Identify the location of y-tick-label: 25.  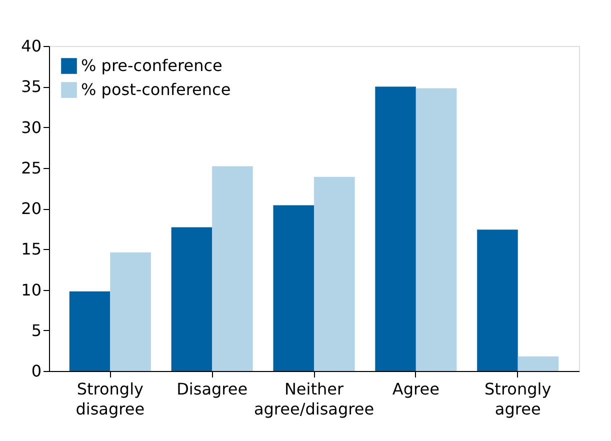
(31, 168).